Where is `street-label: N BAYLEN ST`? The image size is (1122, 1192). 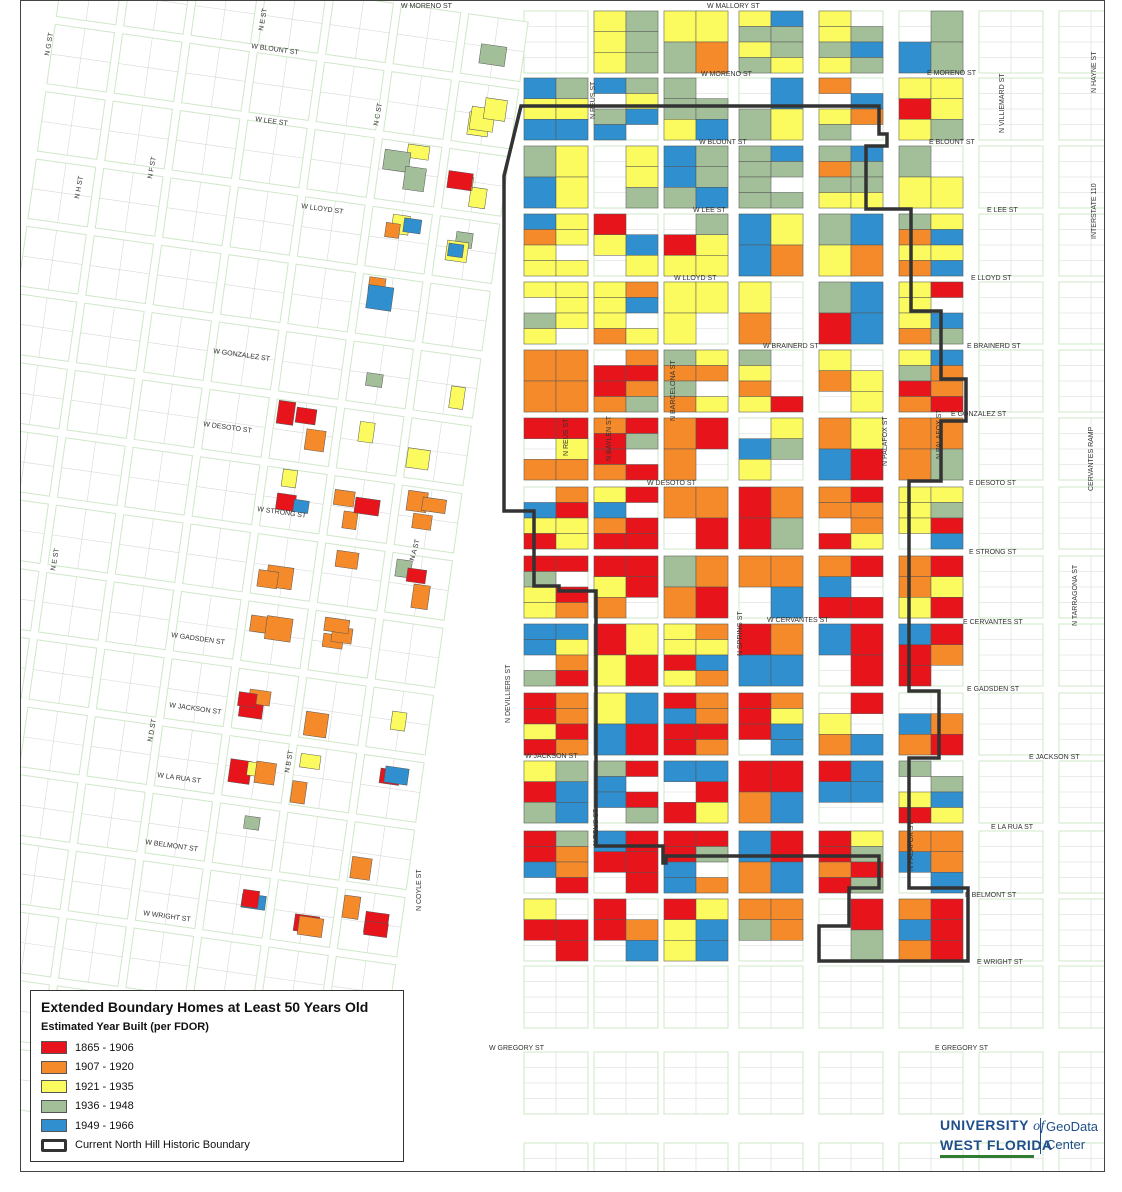
street-label: N BAYLEN ST is located at coordinates (609, 438).